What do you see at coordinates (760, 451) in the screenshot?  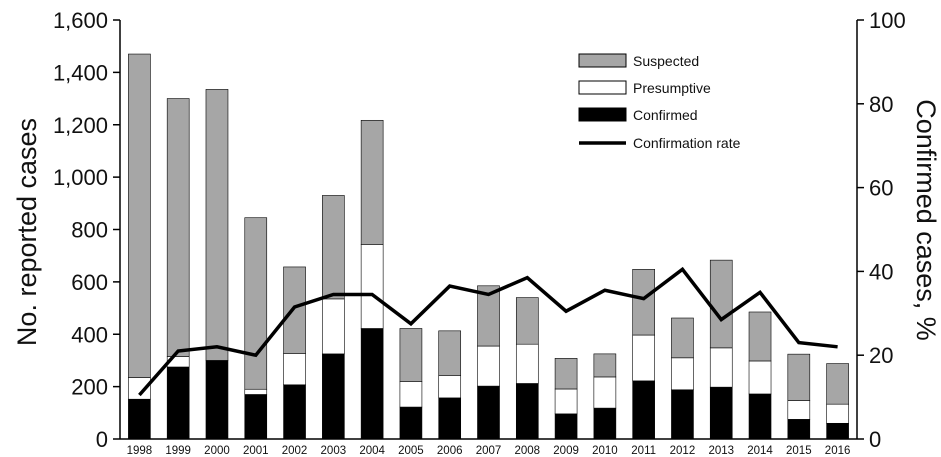 I see `x-tick-label-2014: 2014` at bounding box center [760, 451].